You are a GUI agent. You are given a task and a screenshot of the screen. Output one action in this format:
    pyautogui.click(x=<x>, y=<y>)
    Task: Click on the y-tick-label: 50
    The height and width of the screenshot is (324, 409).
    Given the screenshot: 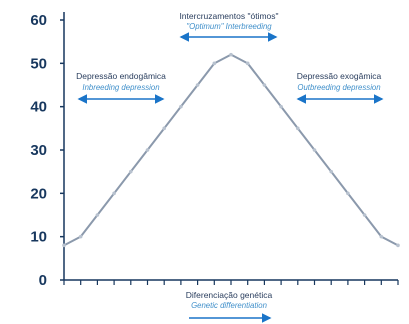 What is the action you would take?
    pyautogui.click(x=38, y=63)
    